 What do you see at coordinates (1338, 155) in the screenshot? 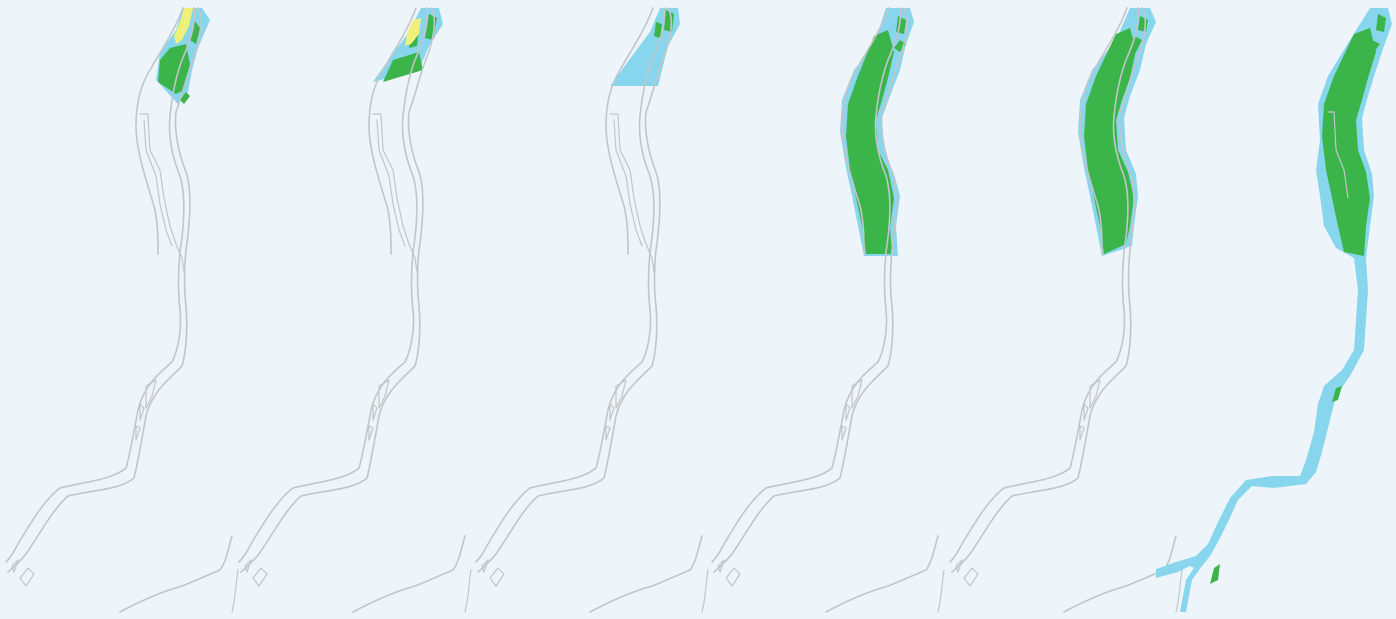
I see `river-outline` at bounding box center [1338, 155].